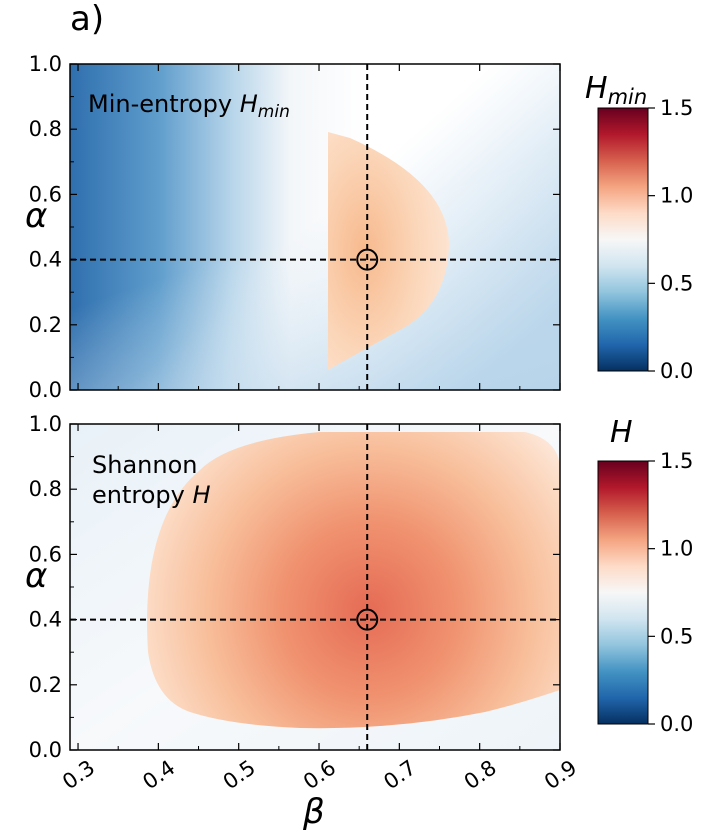  I want to click on bottom-xtick-label: 0.8, so click(480, 774).